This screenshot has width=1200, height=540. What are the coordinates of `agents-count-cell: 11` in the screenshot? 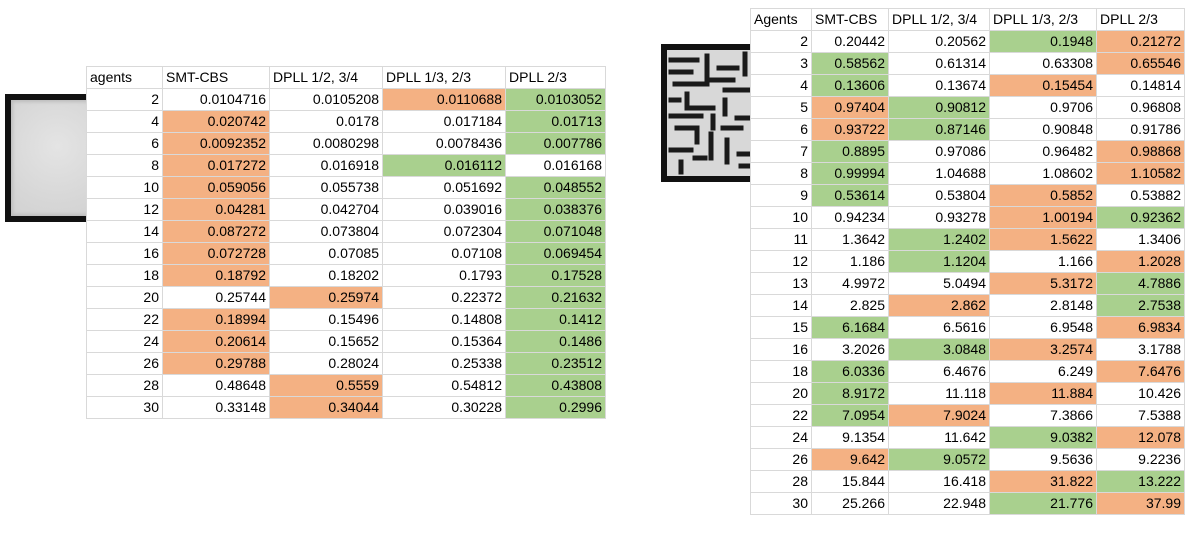 It's located at (781, 239).